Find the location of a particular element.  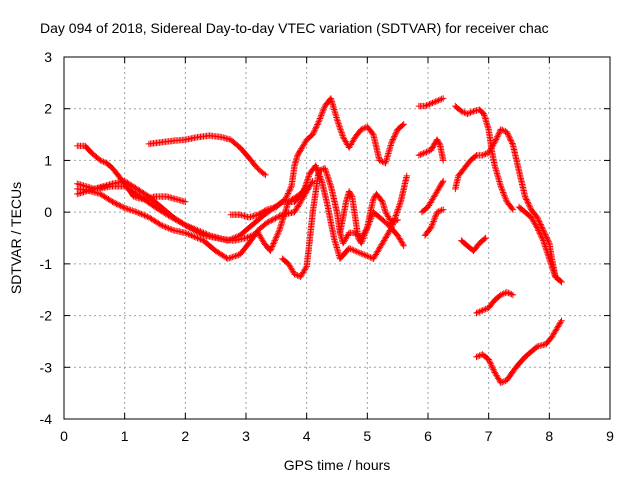

y-tick-label: -4 is located at coordinates (46, 419).